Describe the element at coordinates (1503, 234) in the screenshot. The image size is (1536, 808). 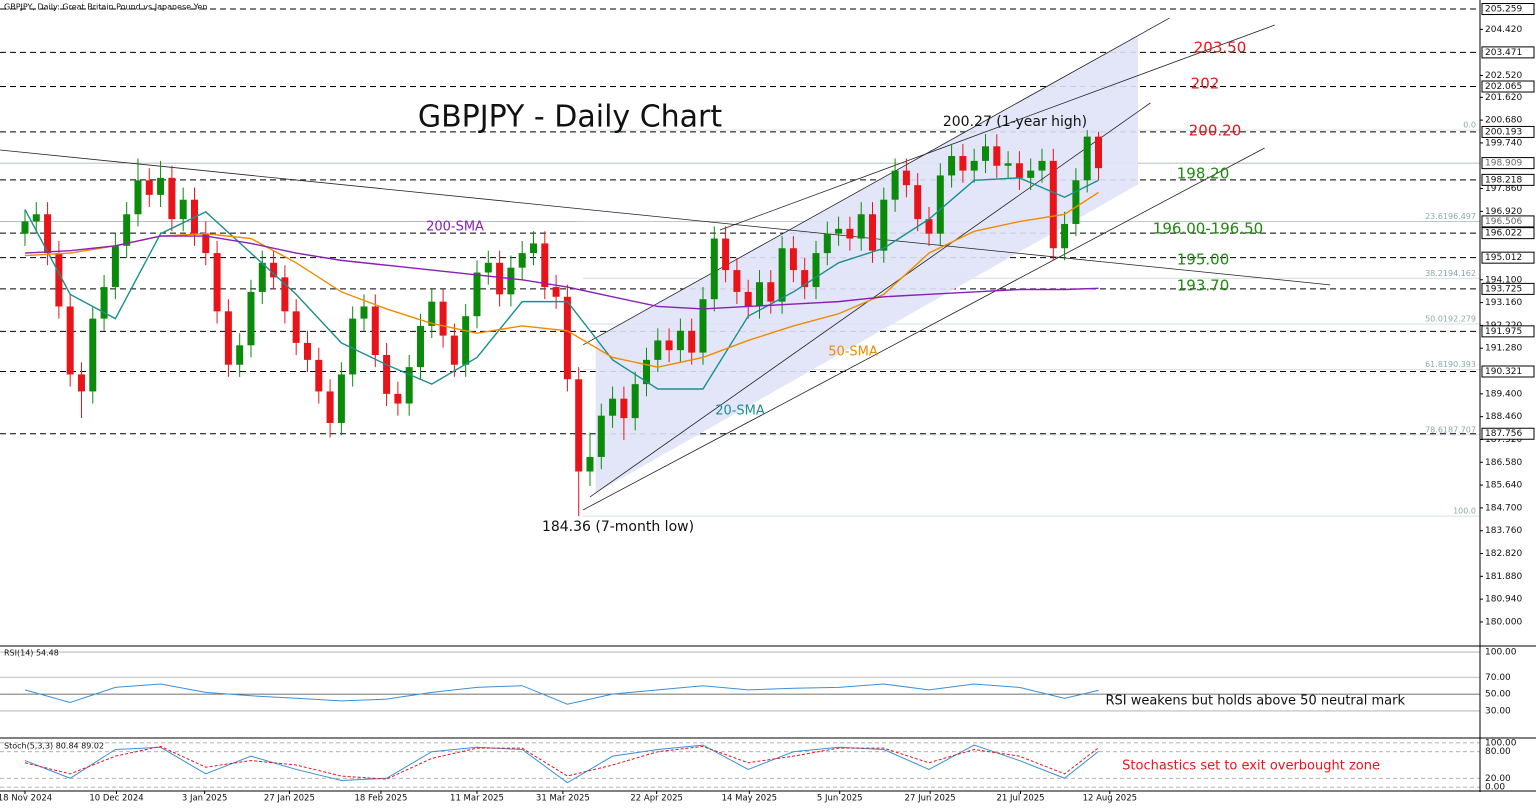
I see `price-level-label: 196.022` at that location.